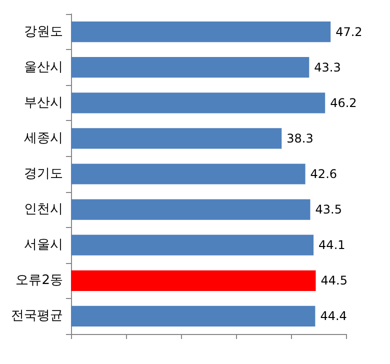  Describe the element at coordinates (43, 102) in the screenshot. I see `y-tick-label: 부산시` at that location.